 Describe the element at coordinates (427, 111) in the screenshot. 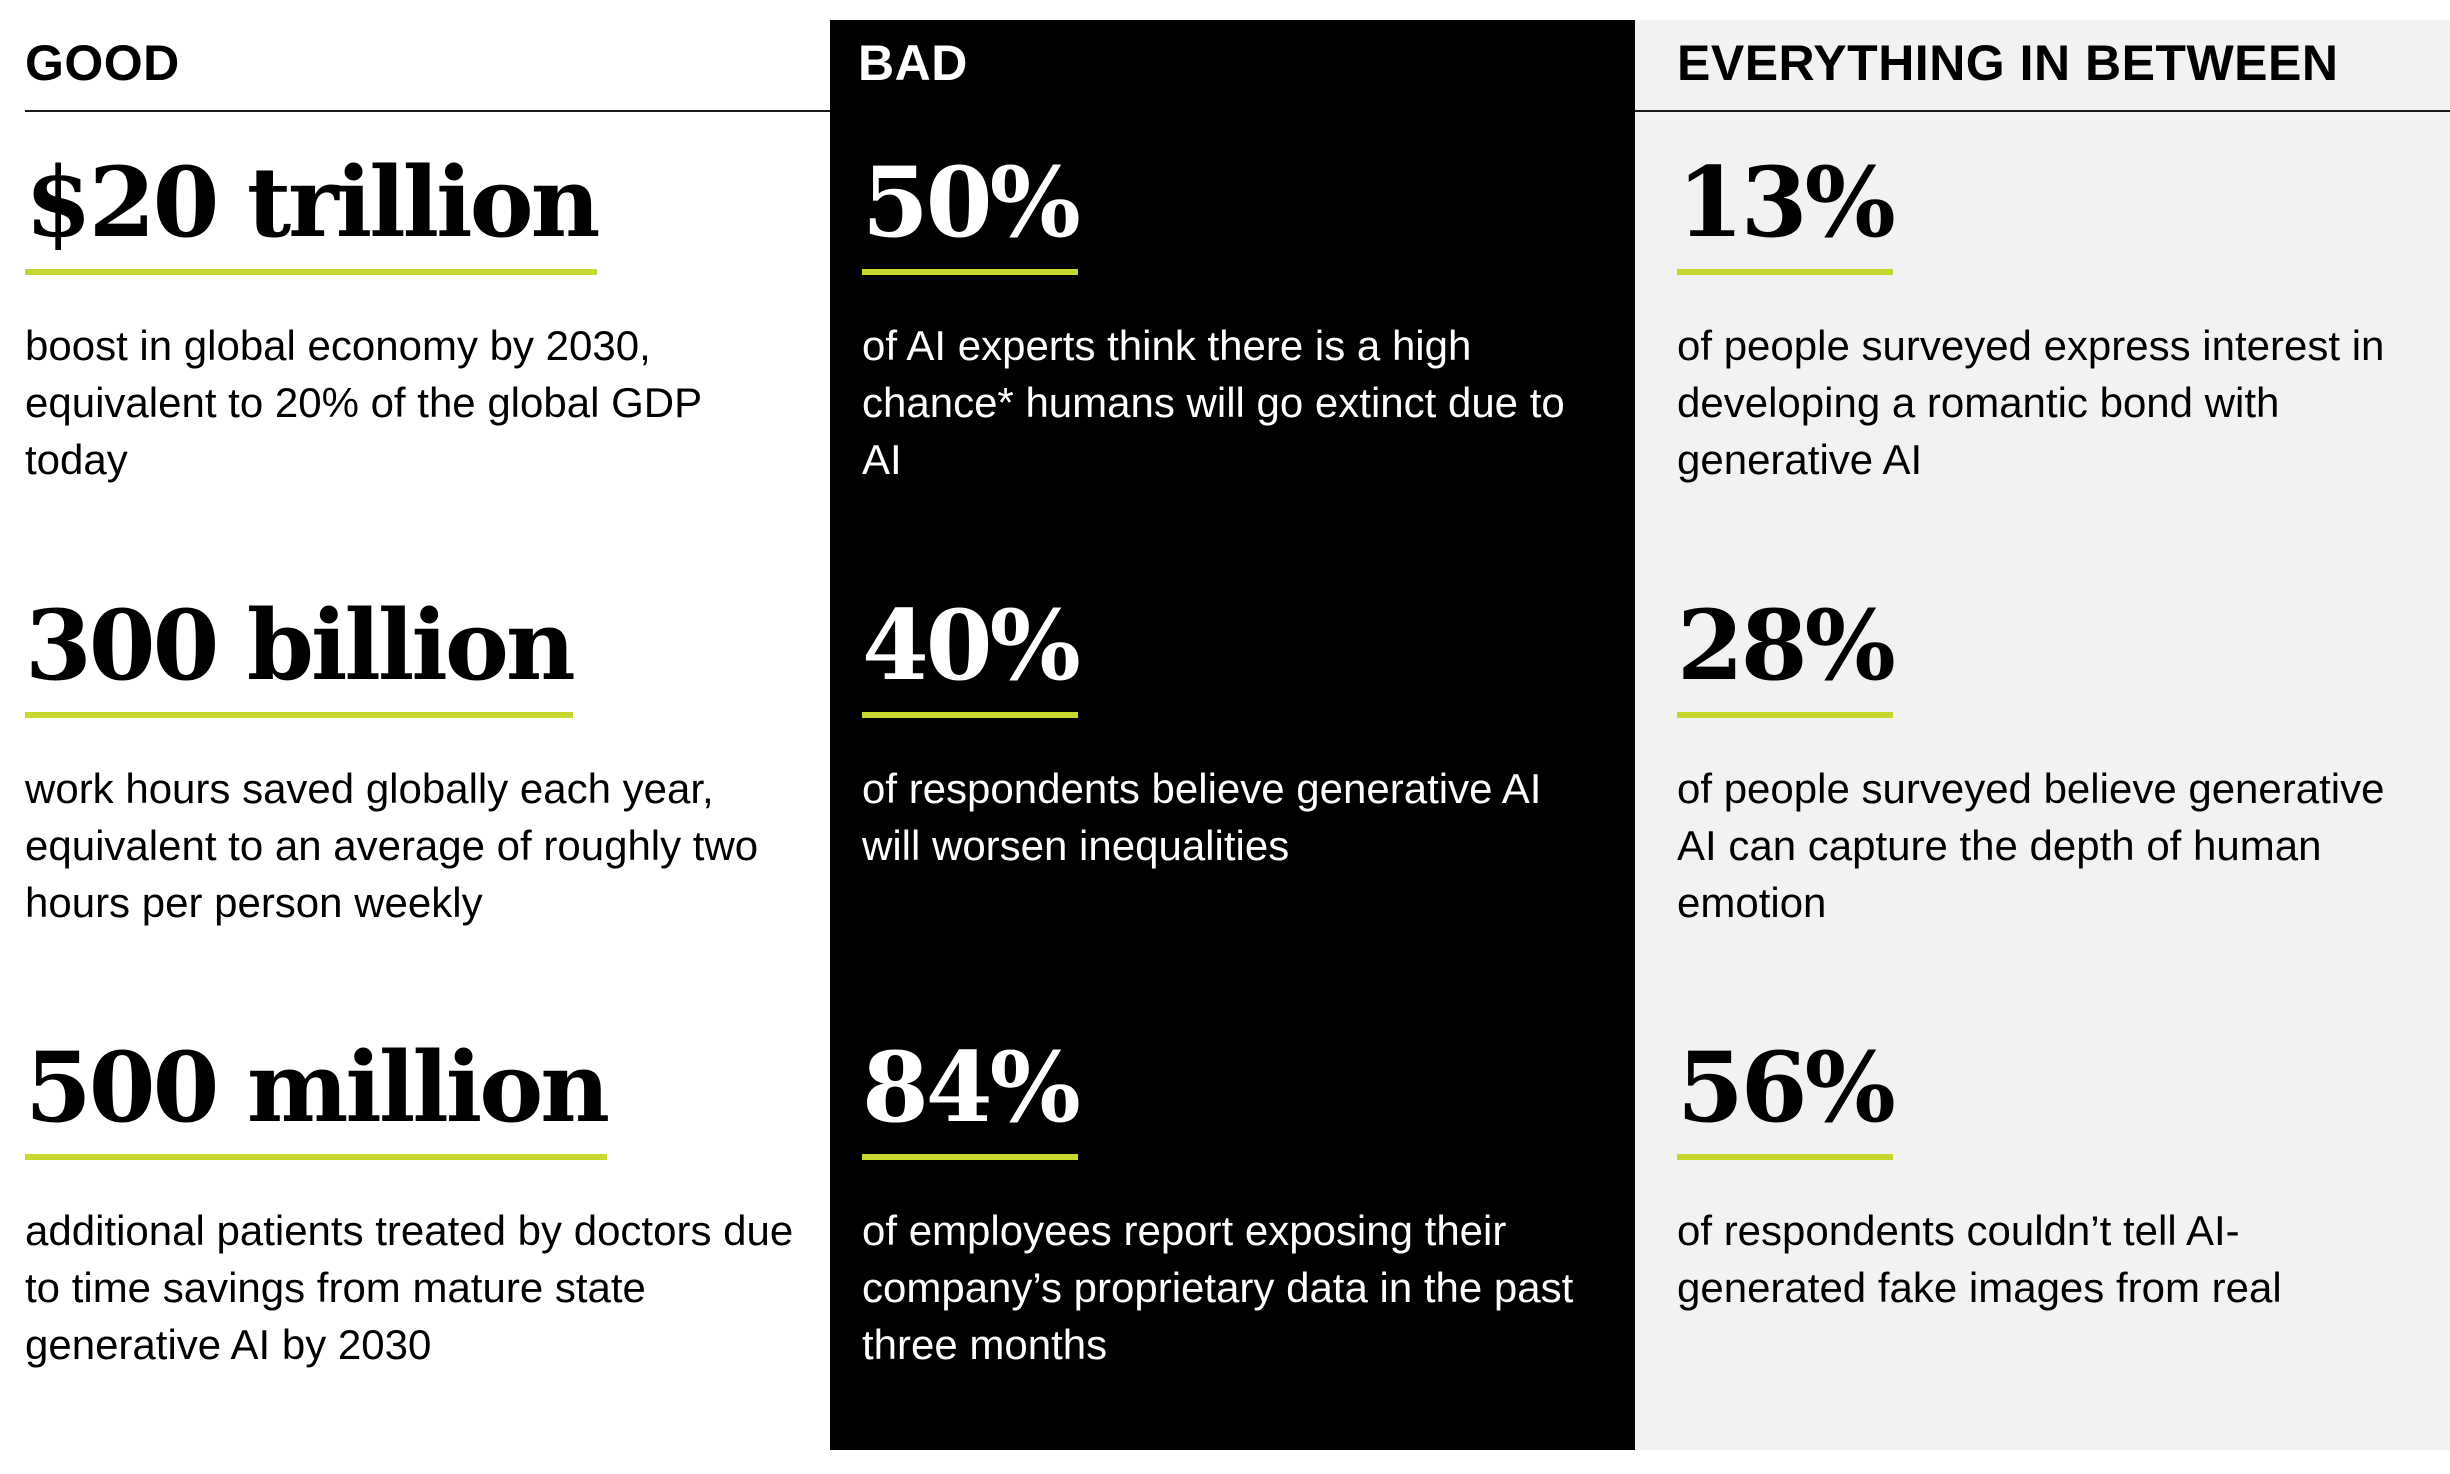

I see `good-header-divider` at that location.